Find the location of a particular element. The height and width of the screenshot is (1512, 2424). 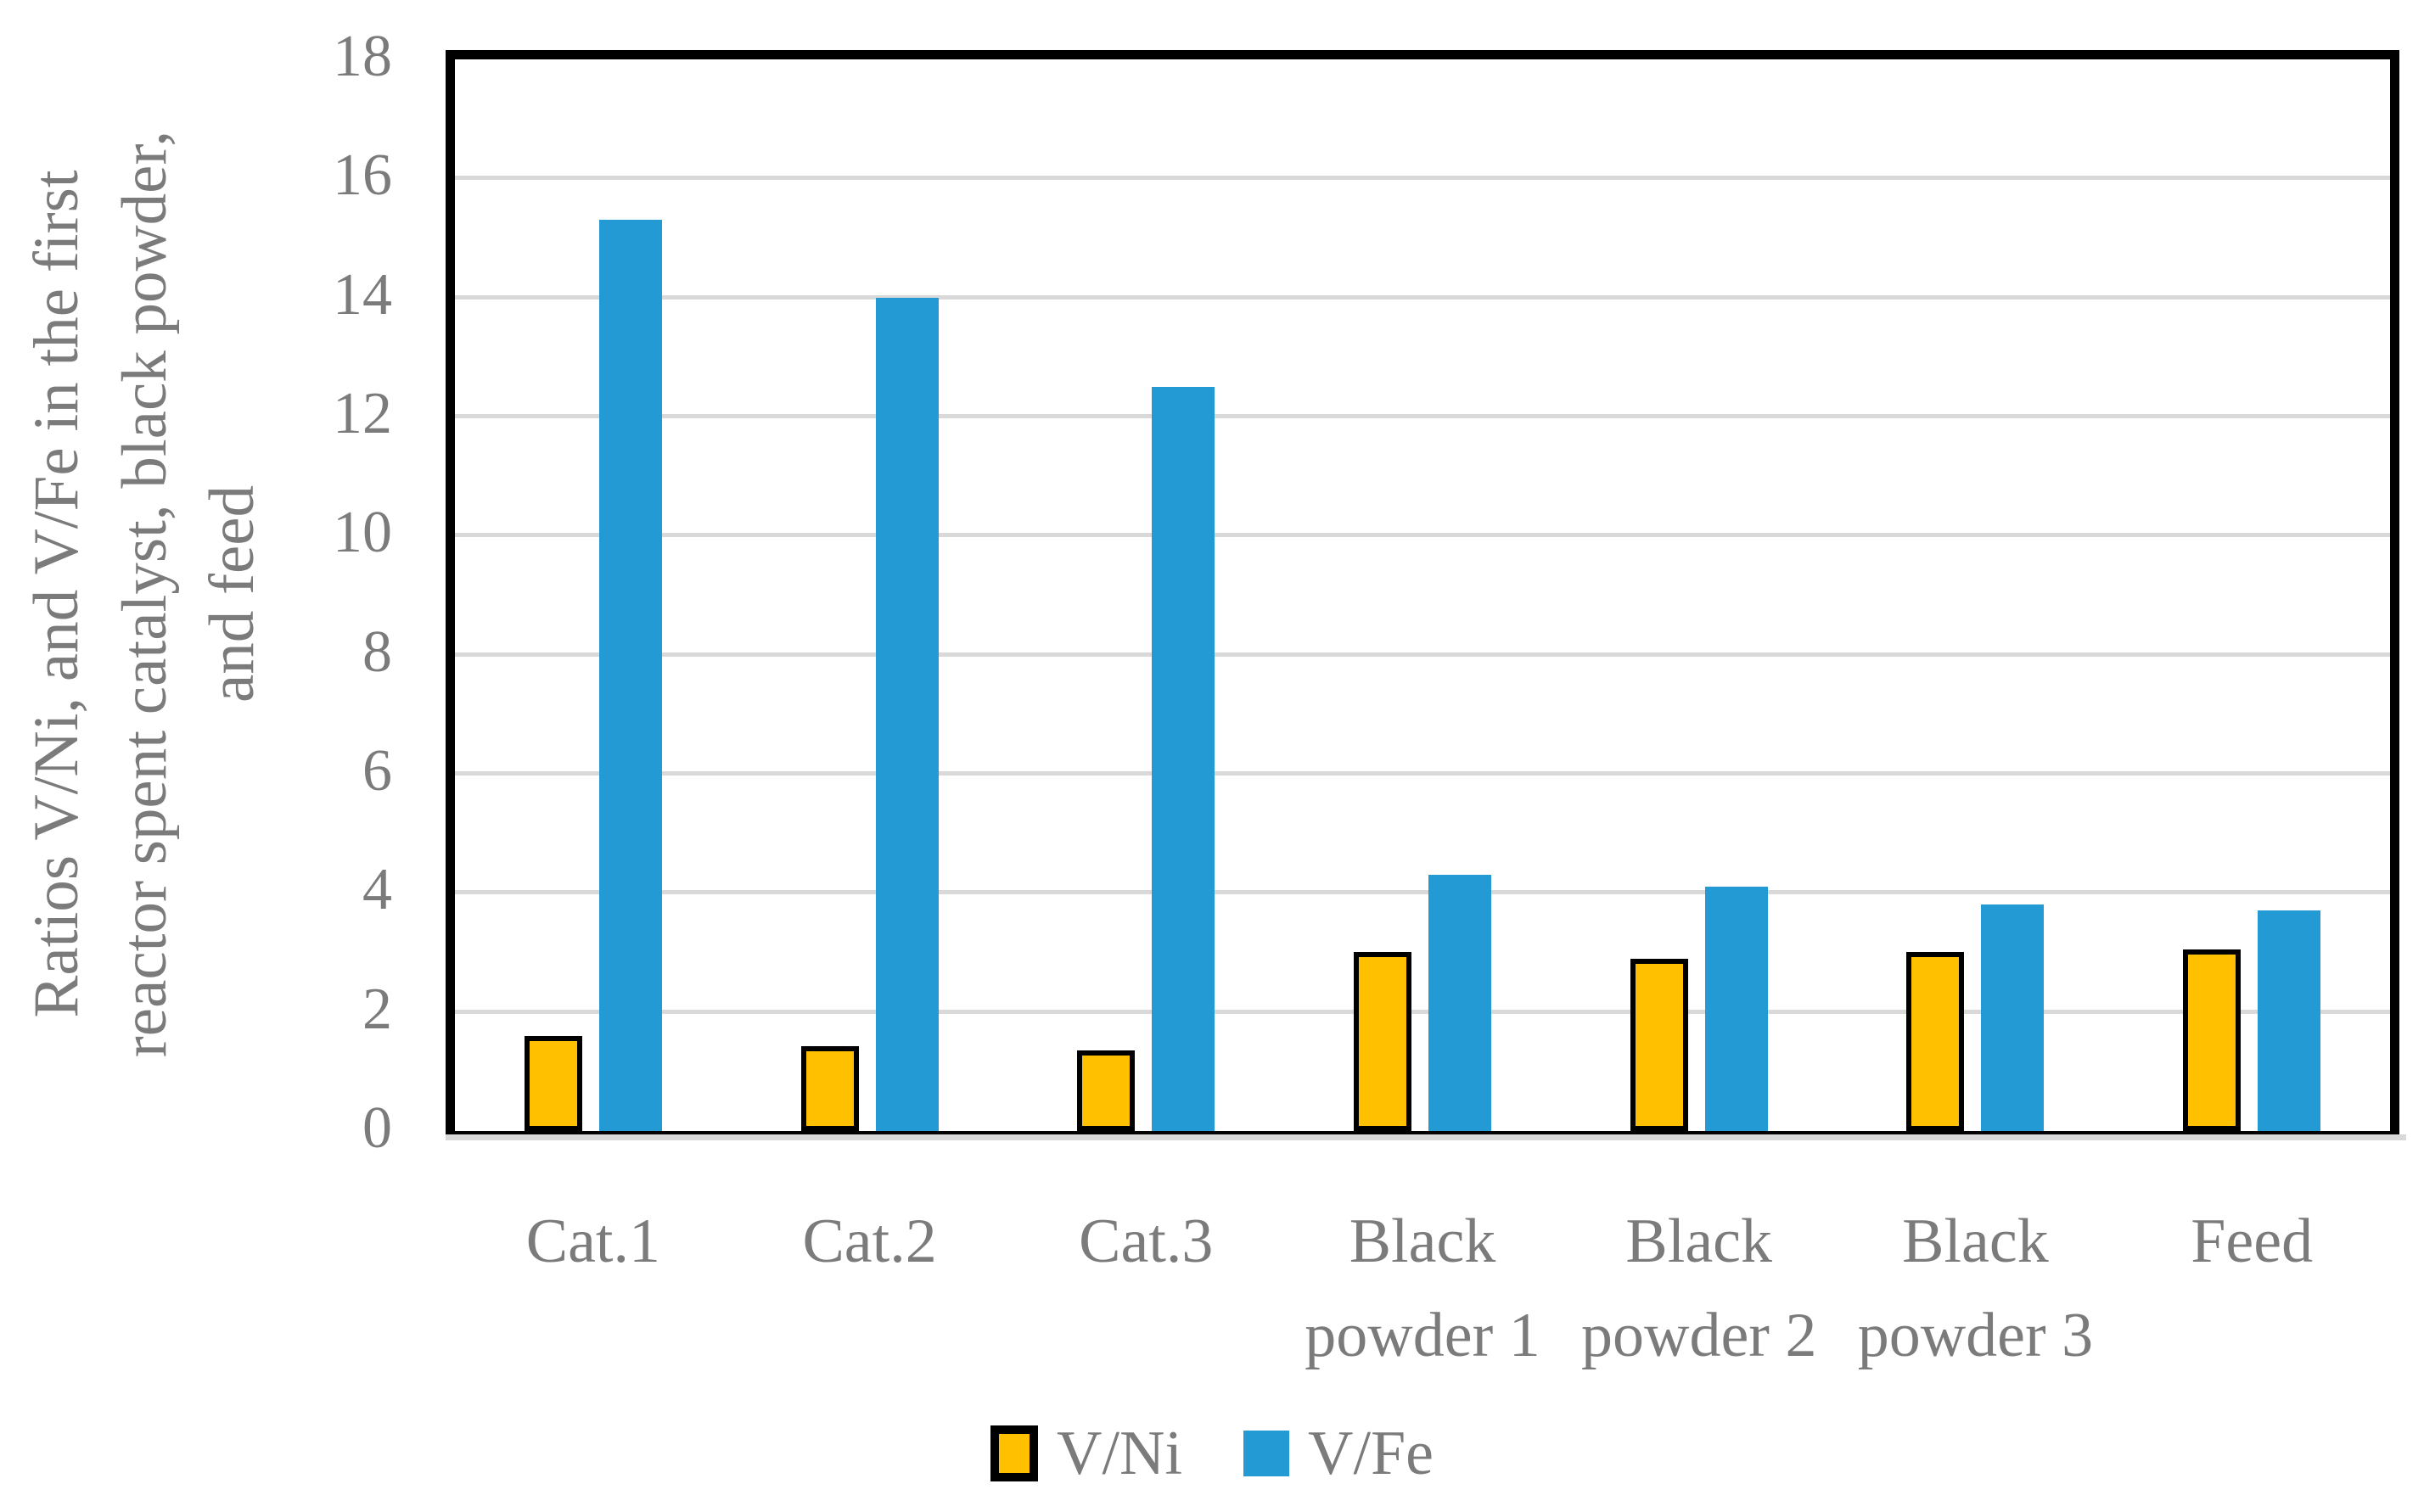

y-axis-tick-label-8: 8 is located at coordinates (377, 652).